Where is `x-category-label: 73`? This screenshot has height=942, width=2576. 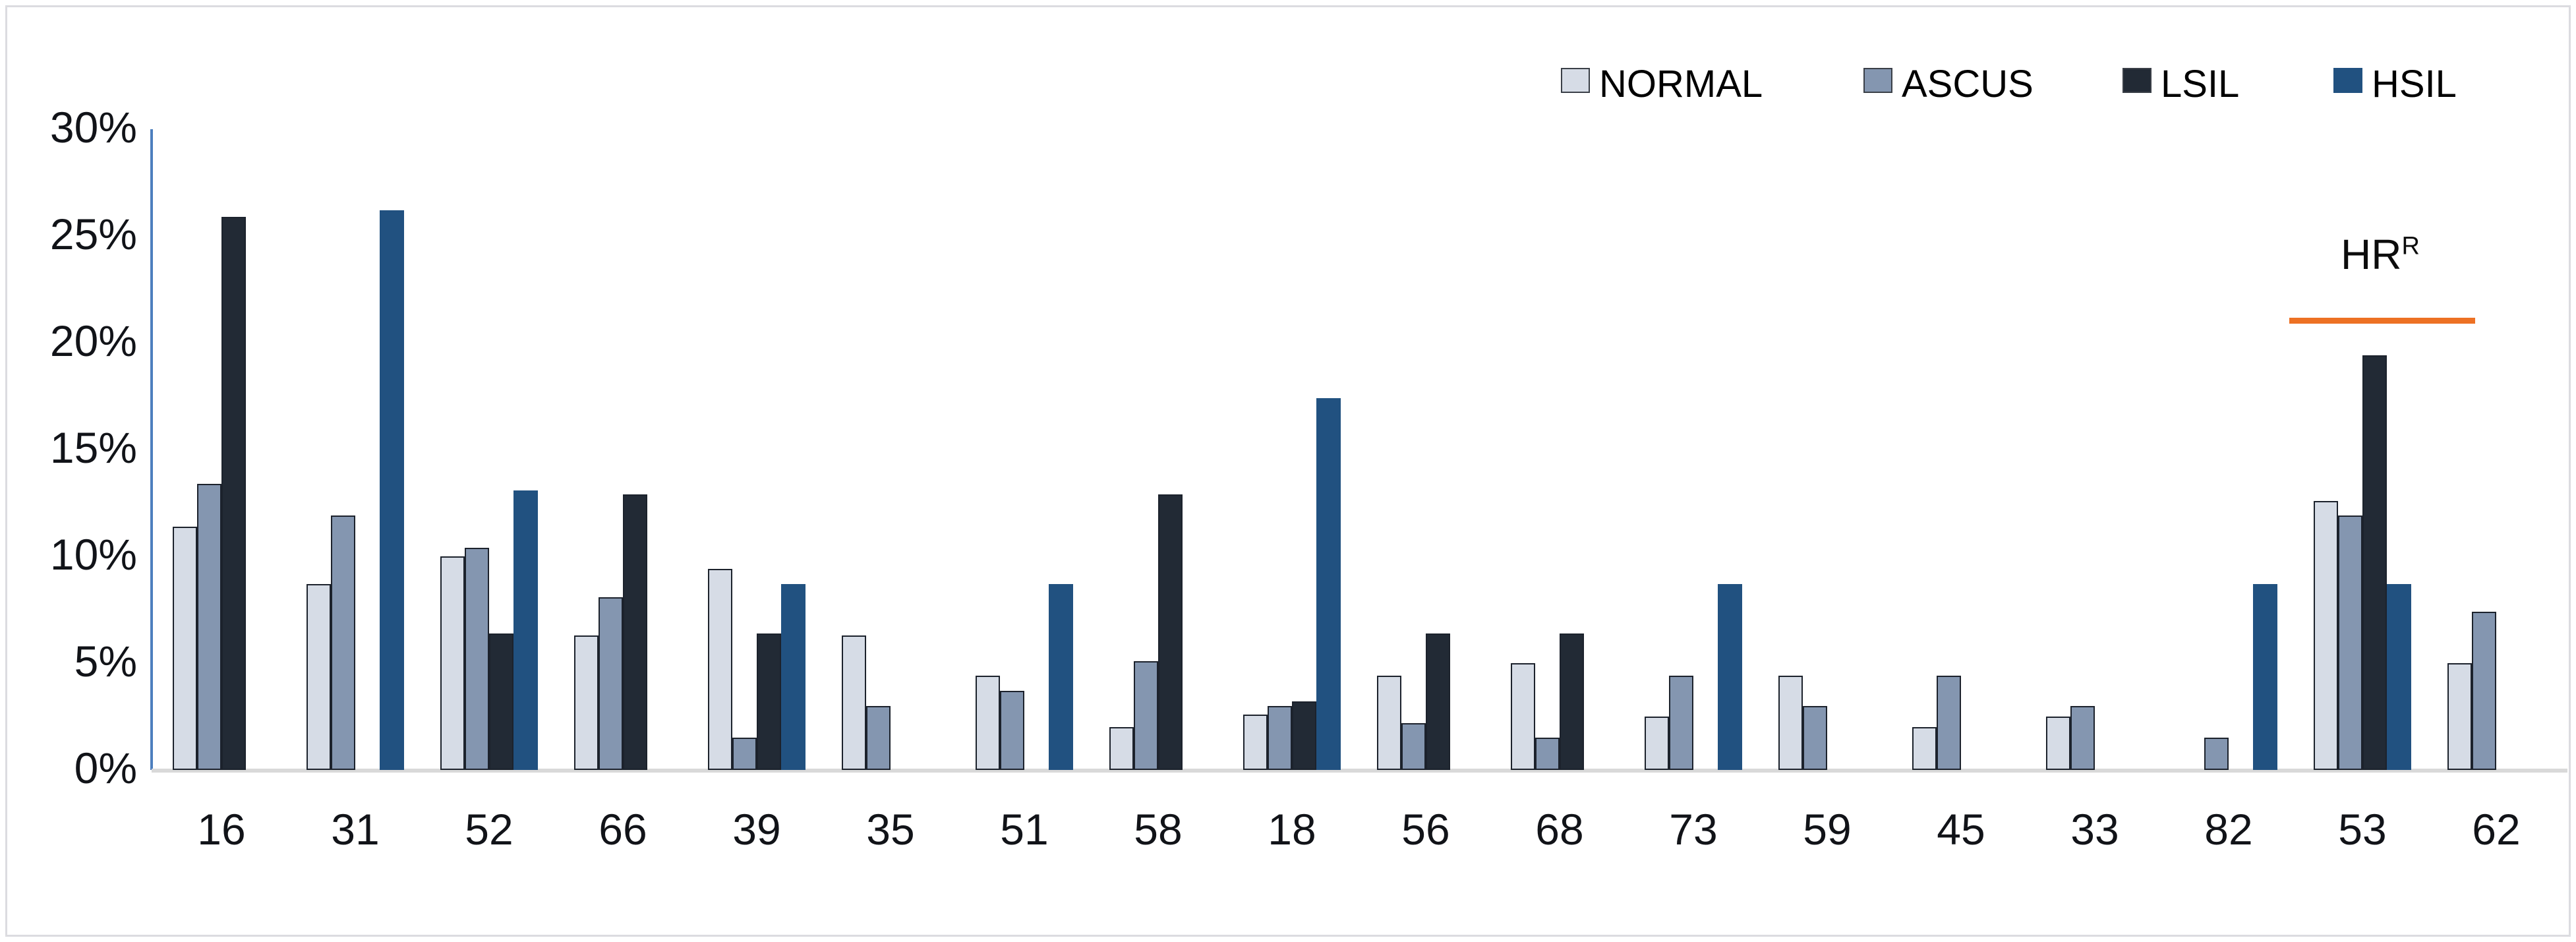 x-category-label: 73 is located at coordinates (1693, 829).